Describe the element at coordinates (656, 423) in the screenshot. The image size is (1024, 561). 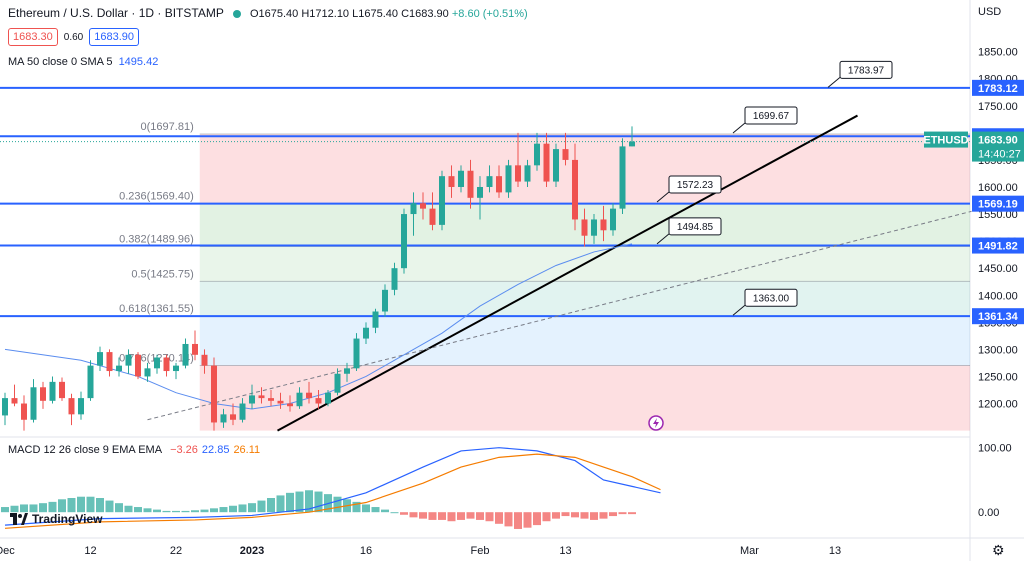
I see `event-lightning-icon` at that location.